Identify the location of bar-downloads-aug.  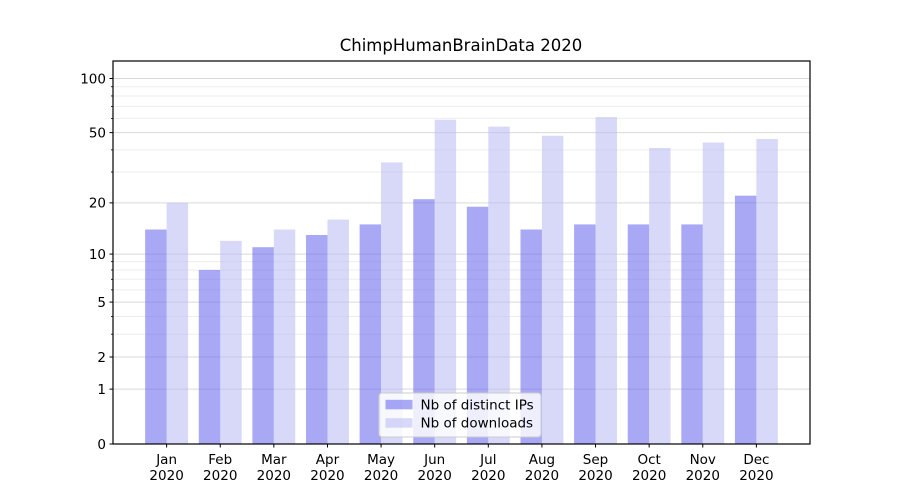
(552, 289).